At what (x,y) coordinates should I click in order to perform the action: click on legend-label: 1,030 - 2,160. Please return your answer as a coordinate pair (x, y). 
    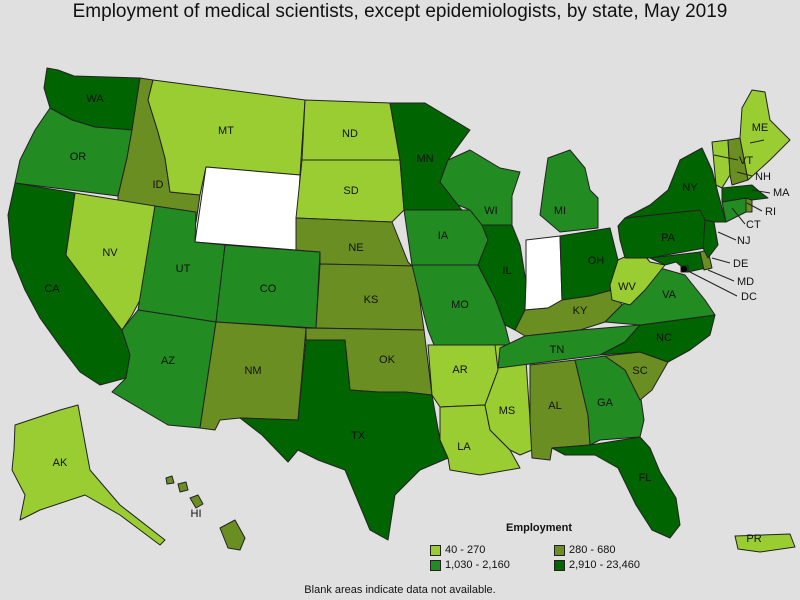
    Looking at the image, I should click on (477, 565).